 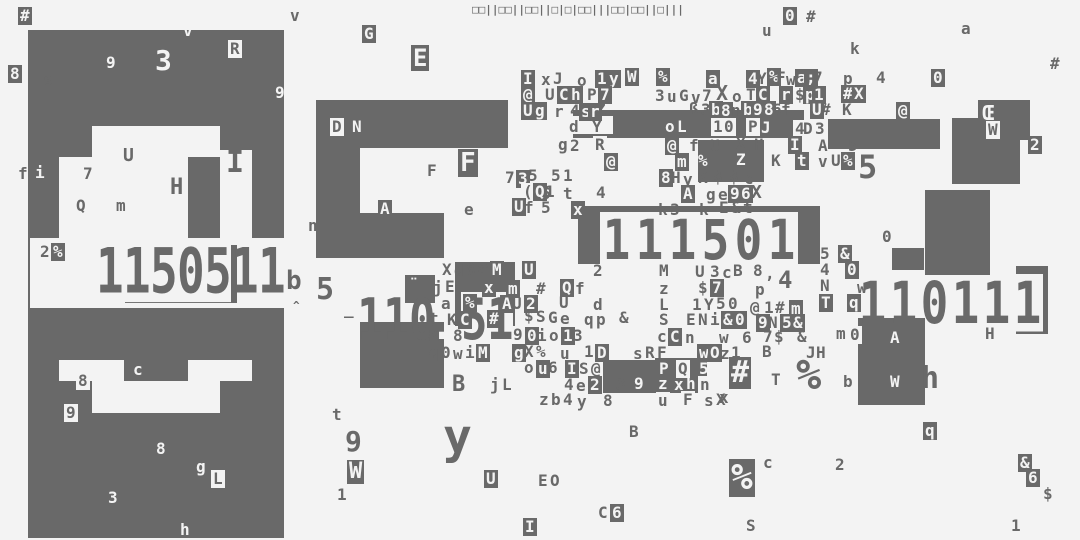 I want to click on glyph: 6, so click(x=617, y=512).